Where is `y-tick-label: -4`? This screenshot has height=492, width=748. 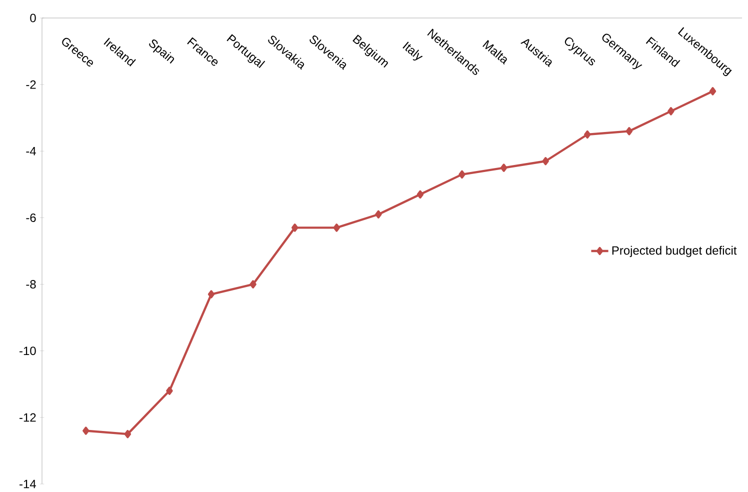
y-tick-label: -4 is located at coordinates (31, 151).